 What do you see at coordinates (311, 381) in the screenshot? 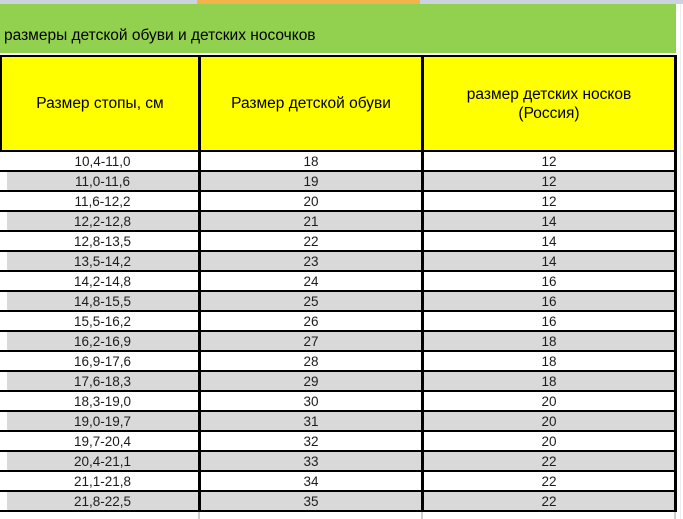
I see `cell-shoe-size: 29` at bounding box center [311, 381].